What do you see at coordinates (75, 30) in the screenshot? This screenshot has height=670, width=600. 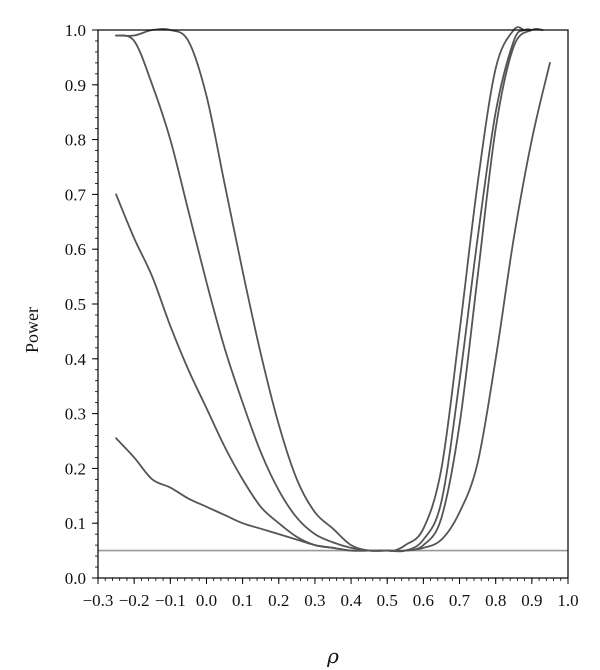 I see `y-tick-label: 1.0` at bounding box center [75, 30].